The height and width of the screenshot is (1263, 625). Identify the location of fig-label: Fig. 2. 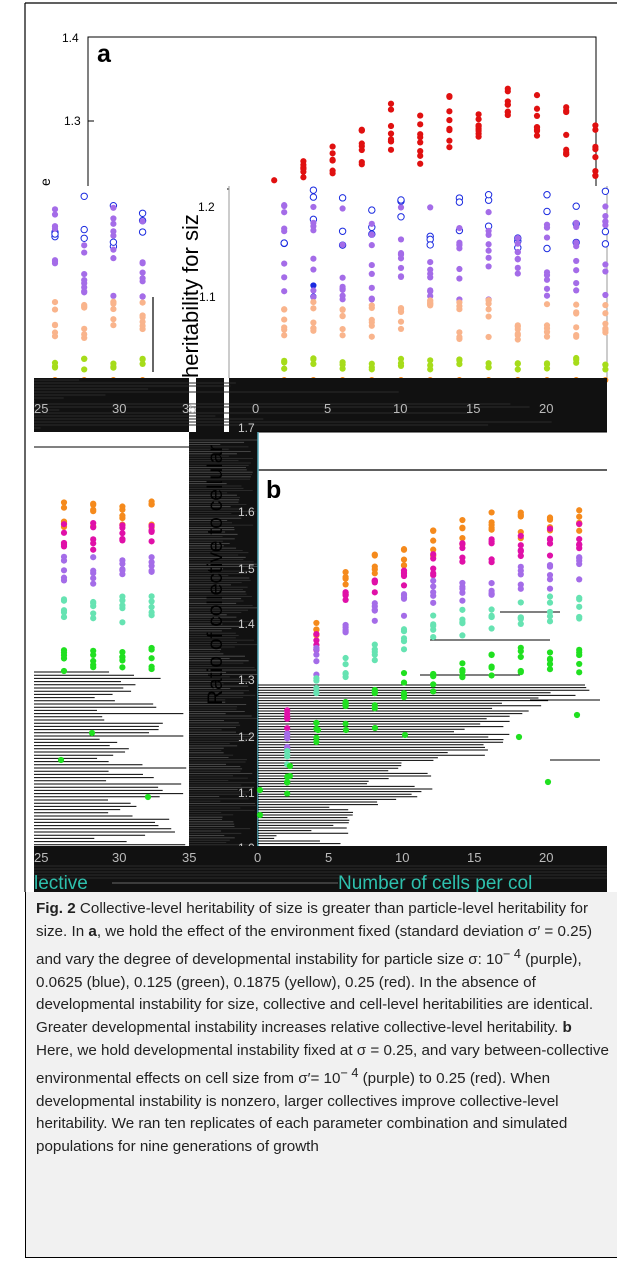
(56, 908).